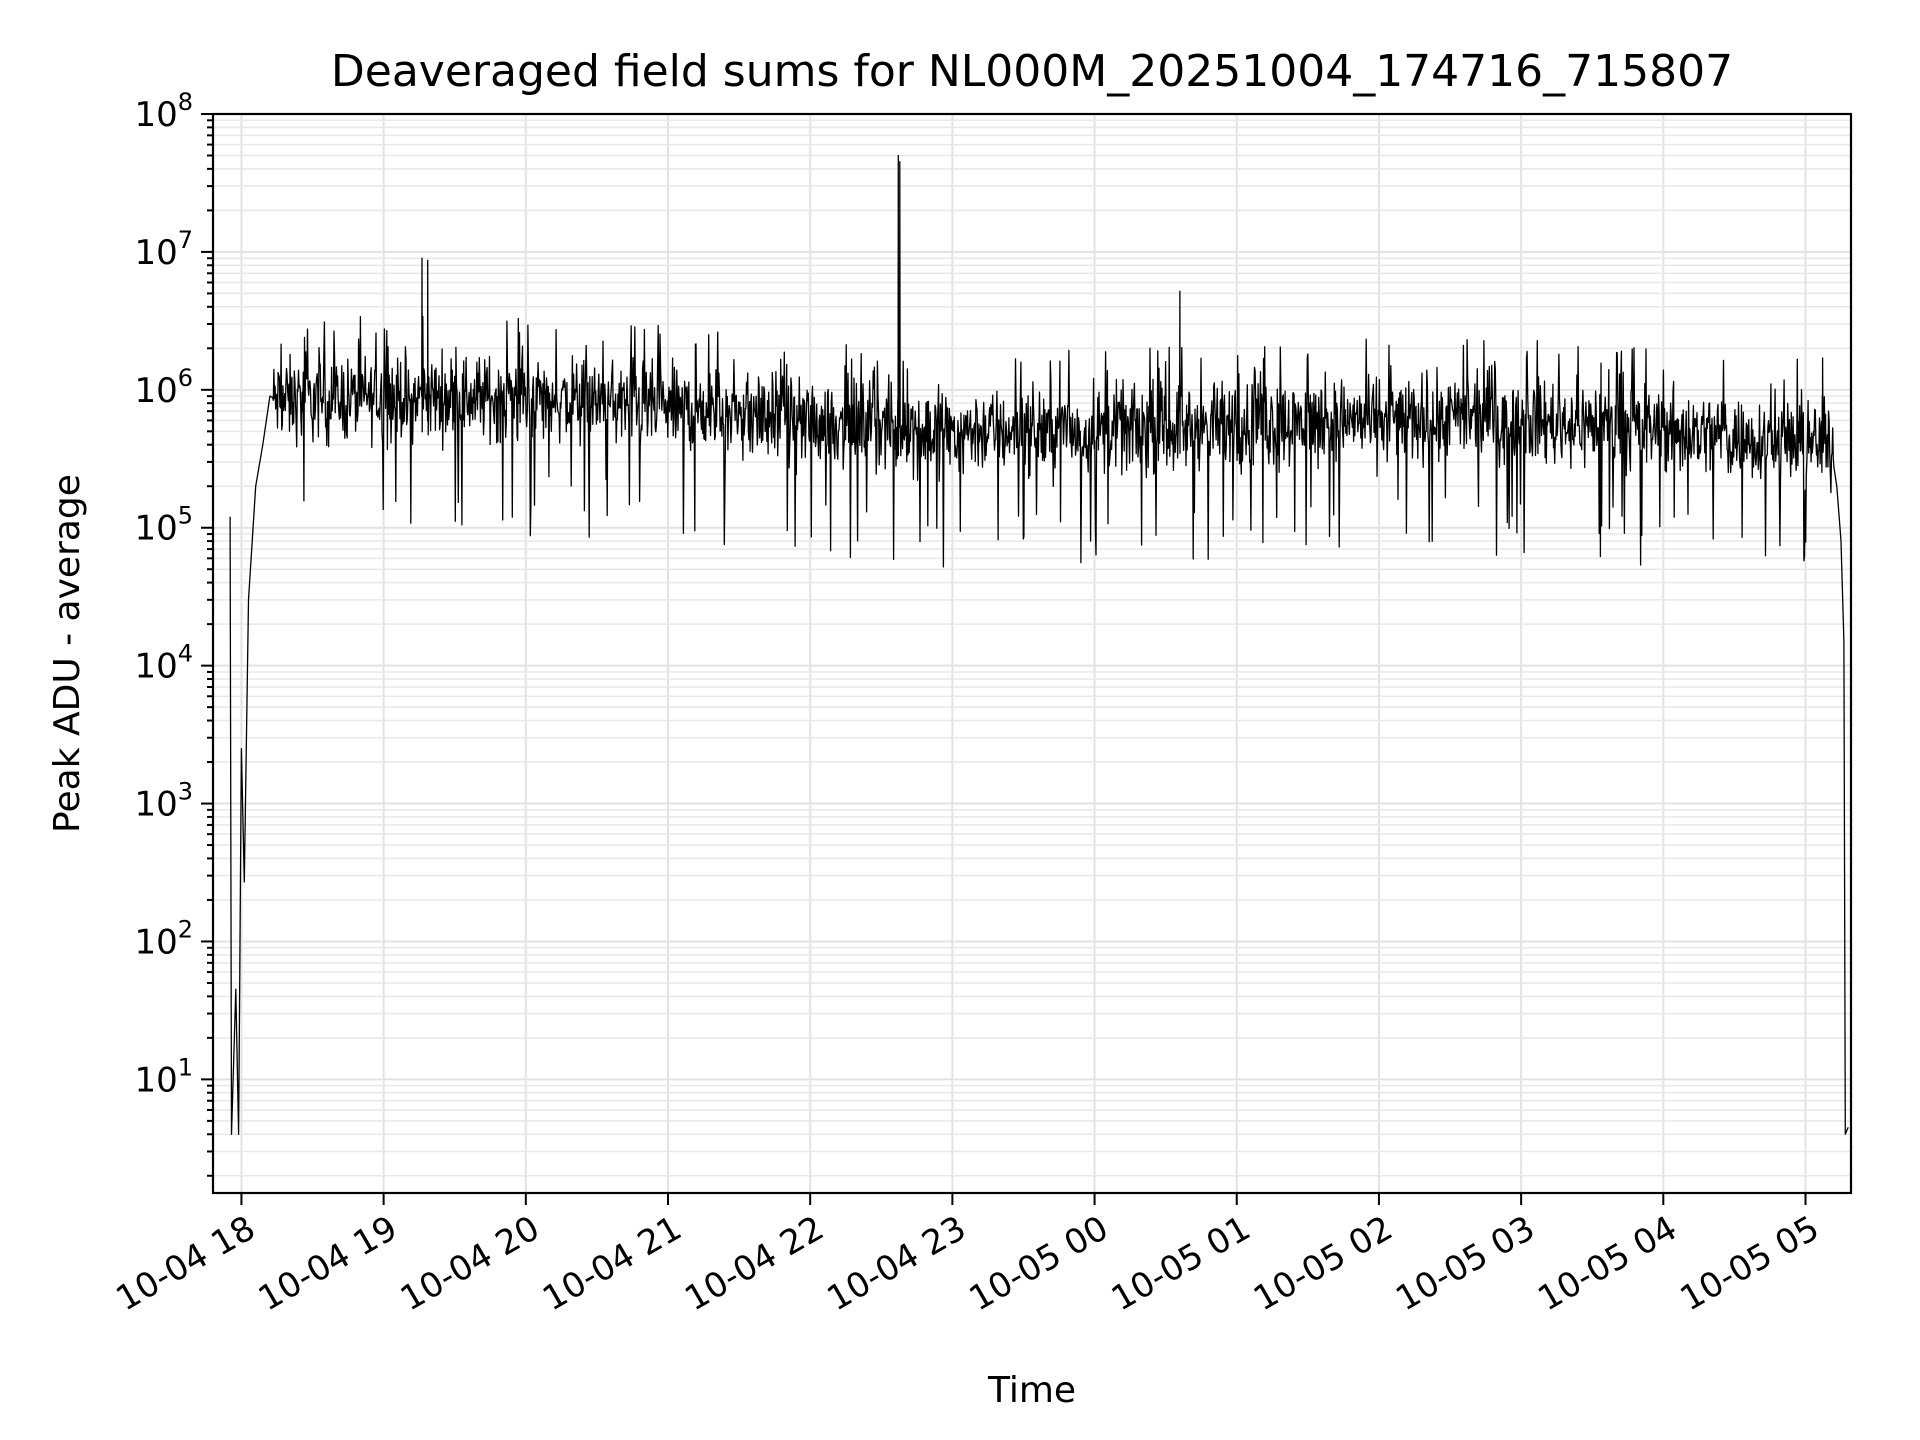 The height and width of the screenshot is (1440, 1920). Describe the element at coordinates (163, 801) in the screenshot. I see `y-tick-label: 10³` at that location.